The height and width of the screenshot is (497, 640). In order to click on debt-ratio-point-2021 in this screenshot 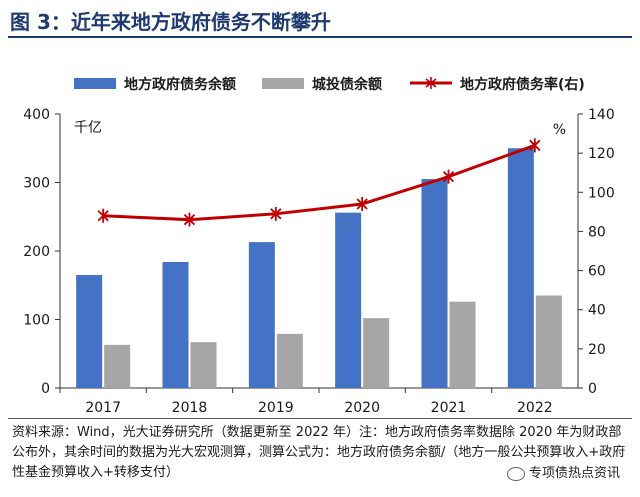, I will do `click(448, 176)`.